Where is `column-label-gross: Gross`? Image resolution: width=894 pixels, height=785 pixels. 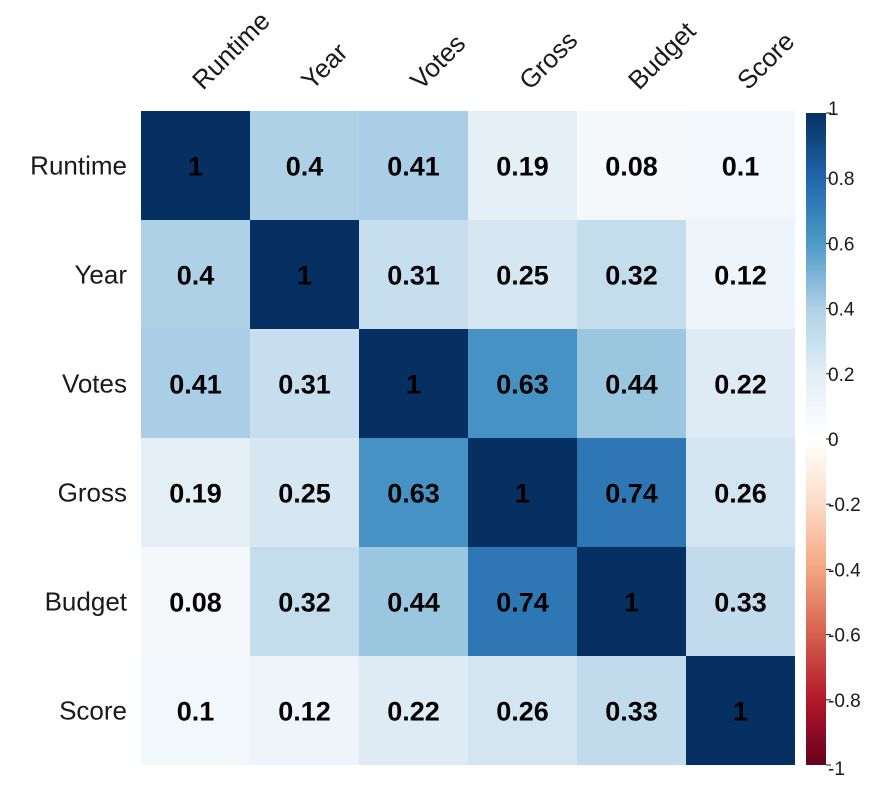
column-label-gross: Gross is located at coordinates (548, 60).